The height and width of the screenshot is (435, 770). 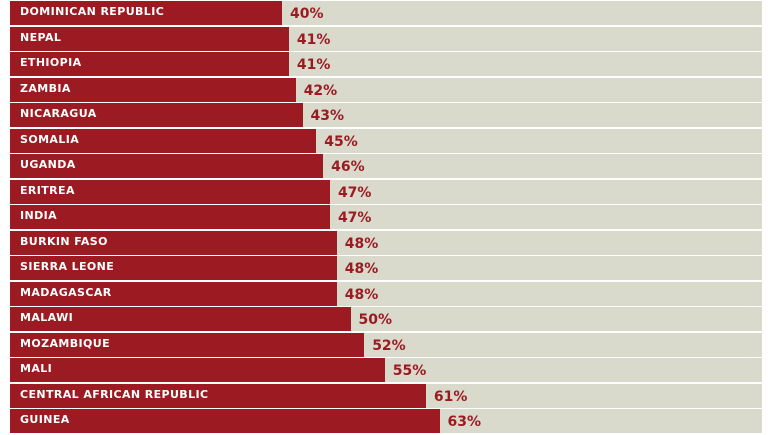 What do you see at coordinates (386, 115) in the screenshot?
I see `bar-row: NICARAGUA 43%` at bounding box center [386, 115].